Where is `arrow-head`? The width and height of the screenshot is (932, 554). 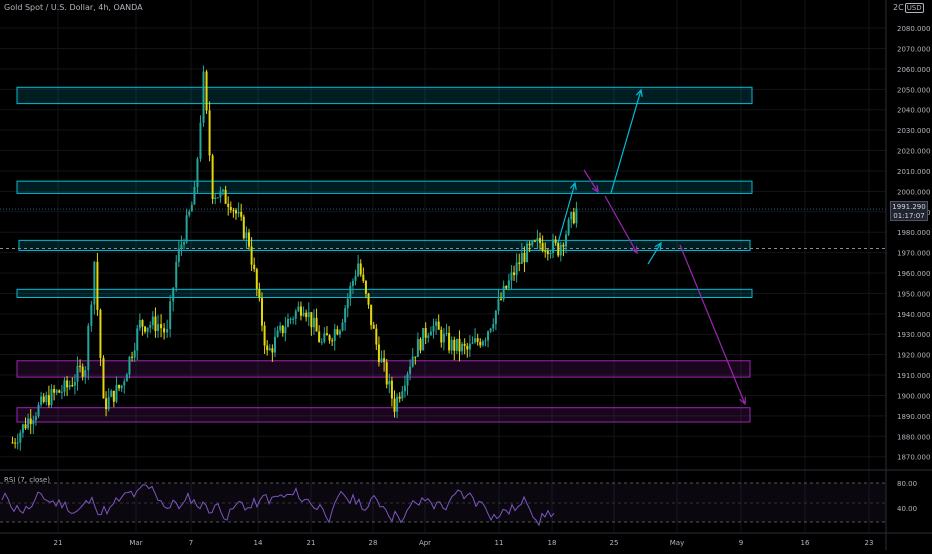 arrow-head is located at coordinates (595, 189).